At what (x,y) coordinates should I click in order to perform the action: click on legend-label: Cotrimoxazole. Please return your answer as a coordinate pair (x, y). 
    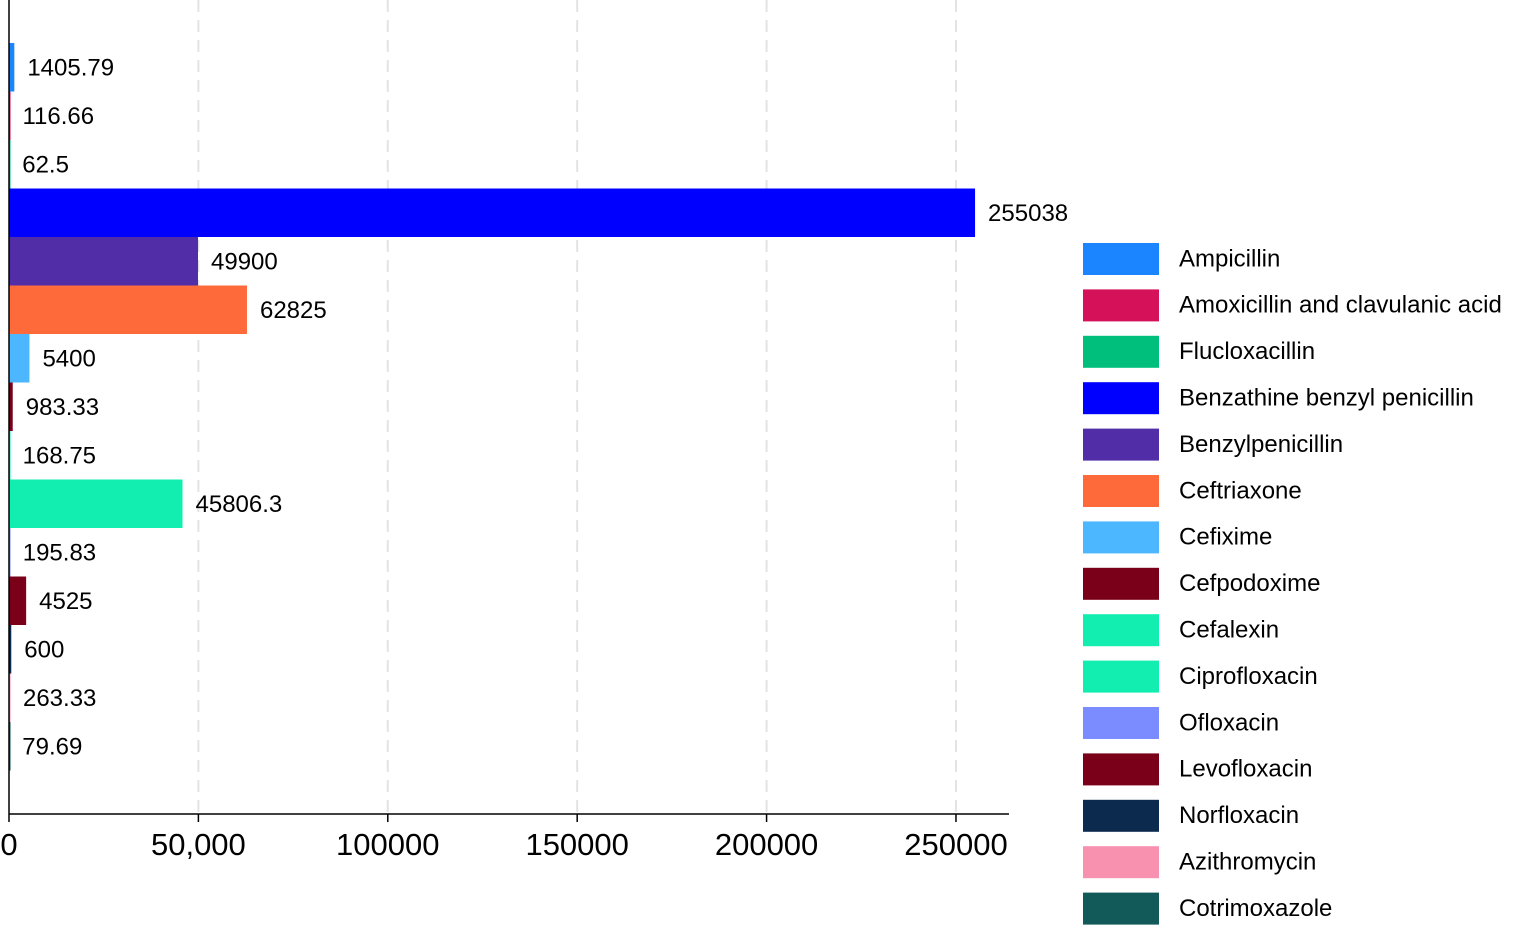
    Looking at the image, I should click on (1255, 908).